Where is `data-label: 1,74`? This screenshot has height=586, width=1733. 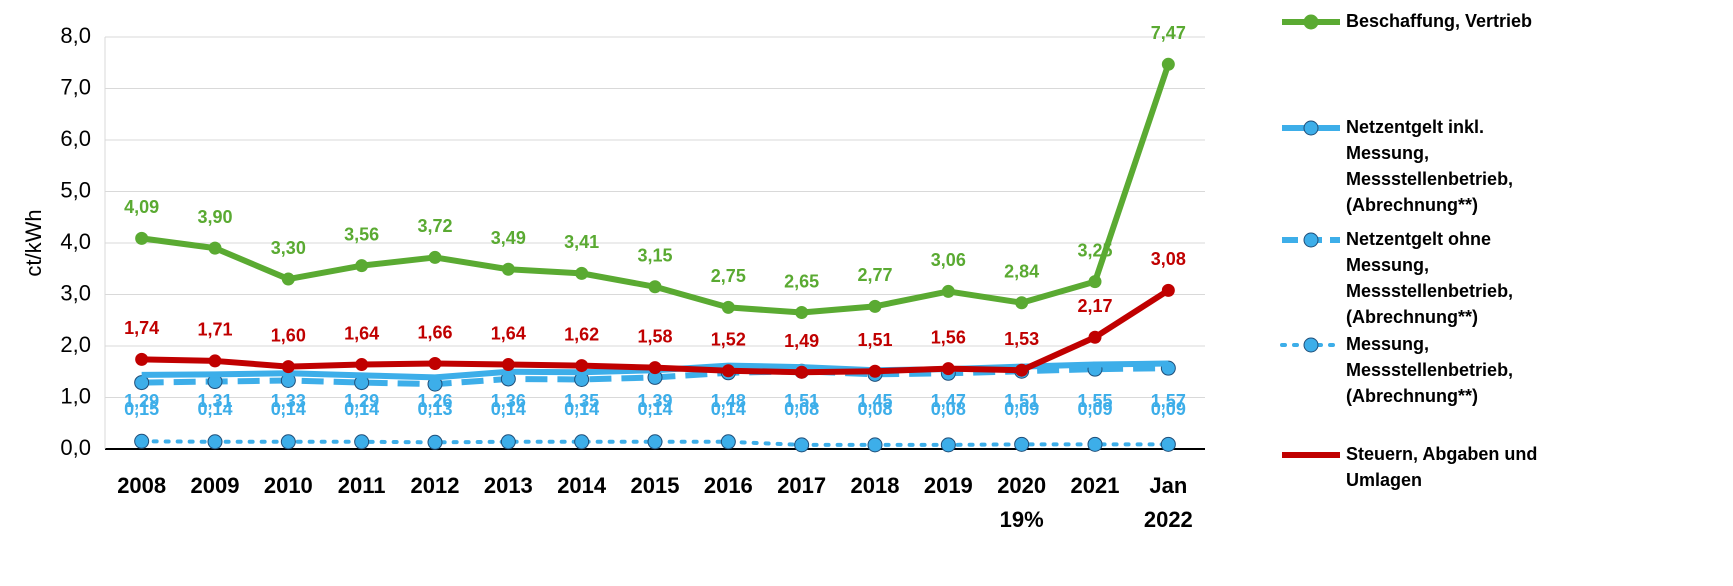 data-label: 1,74 is located at coordinates (141, 328).